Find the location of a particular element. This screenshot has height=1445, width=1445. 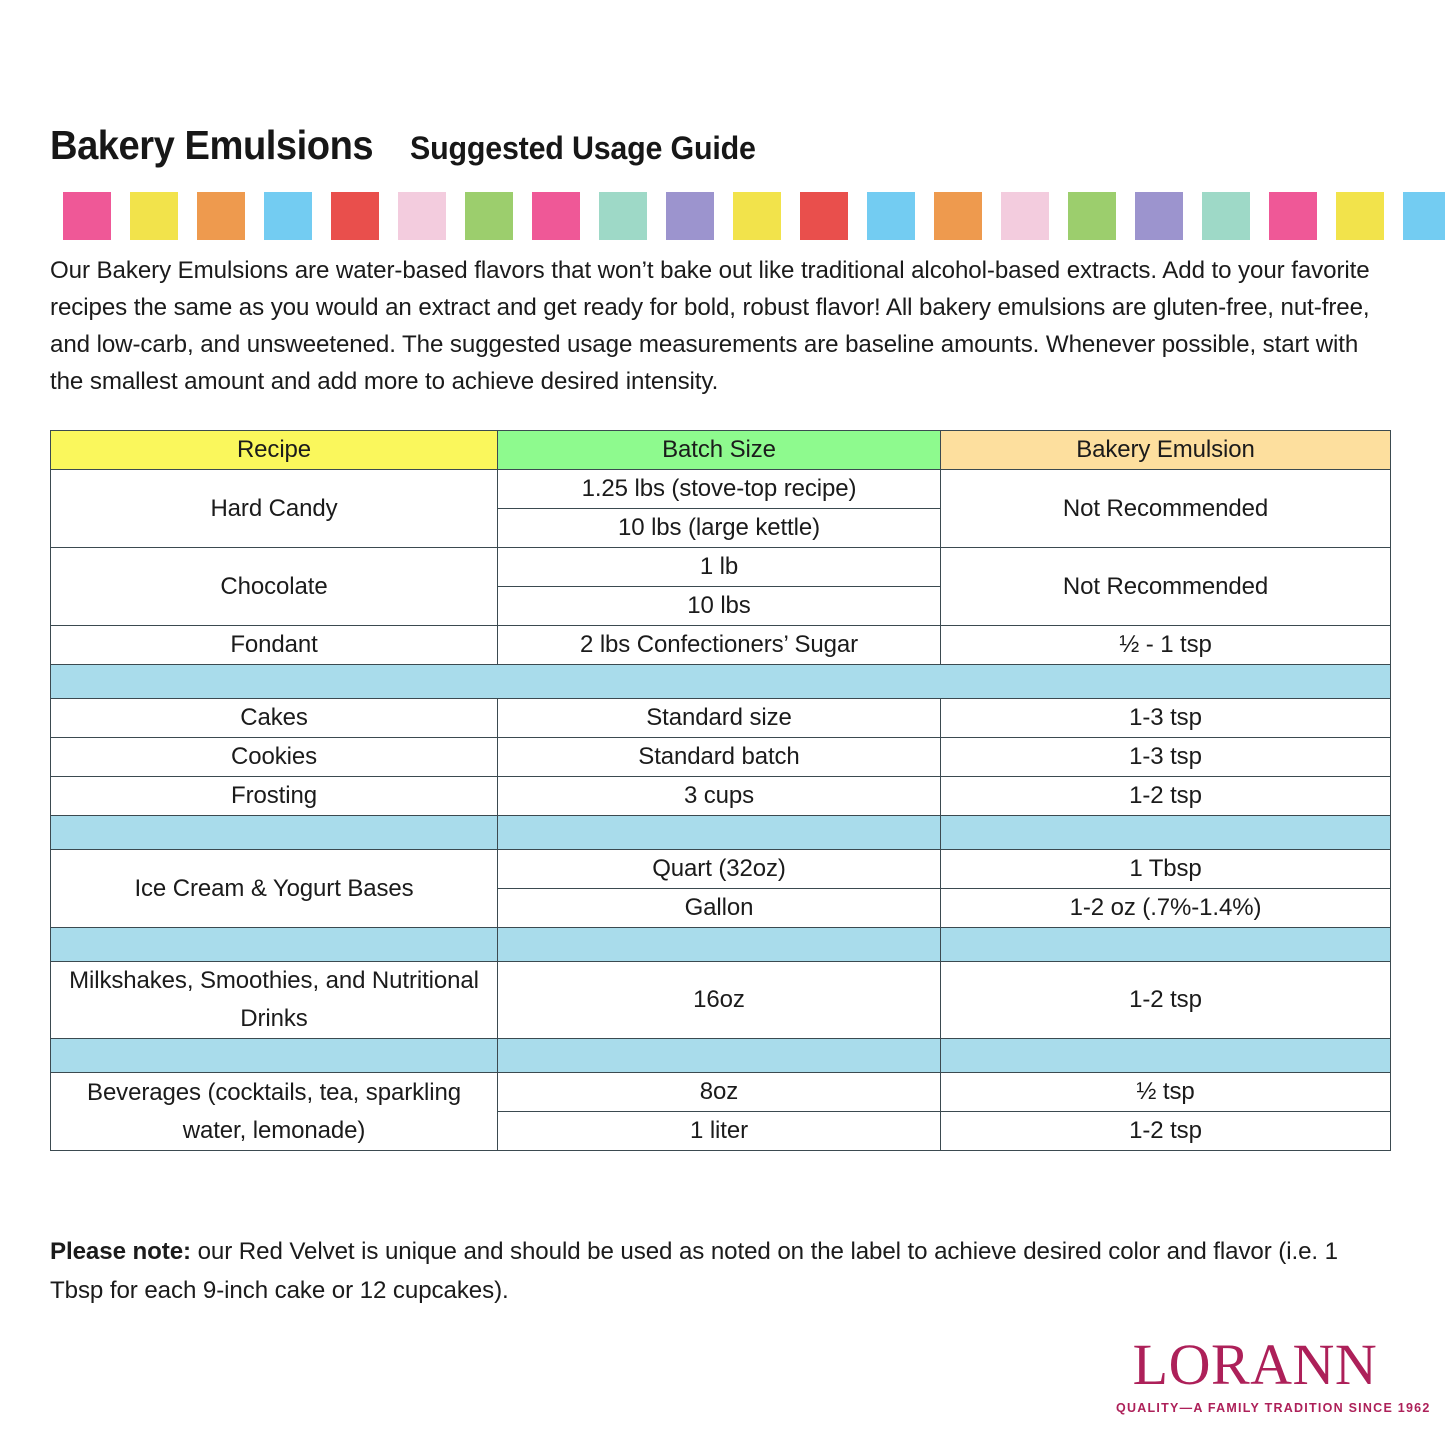

cell-batch-size: 10 lbs (large kettle) is located at coordinates (719, 528).